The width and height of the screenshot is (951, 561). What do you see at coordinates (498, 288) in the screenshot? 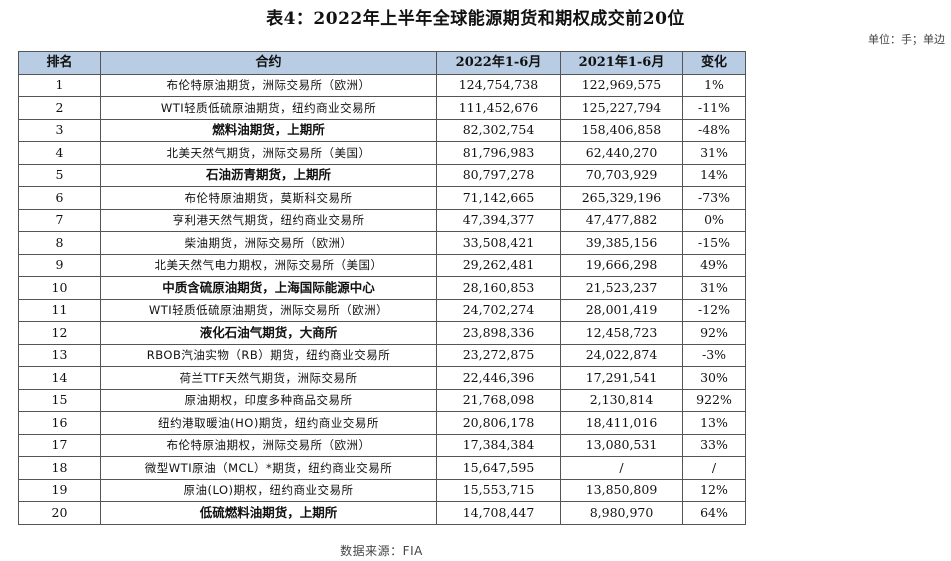
I see `volume-2022-cell: 28,160,853` at bounding box center [498, 288].